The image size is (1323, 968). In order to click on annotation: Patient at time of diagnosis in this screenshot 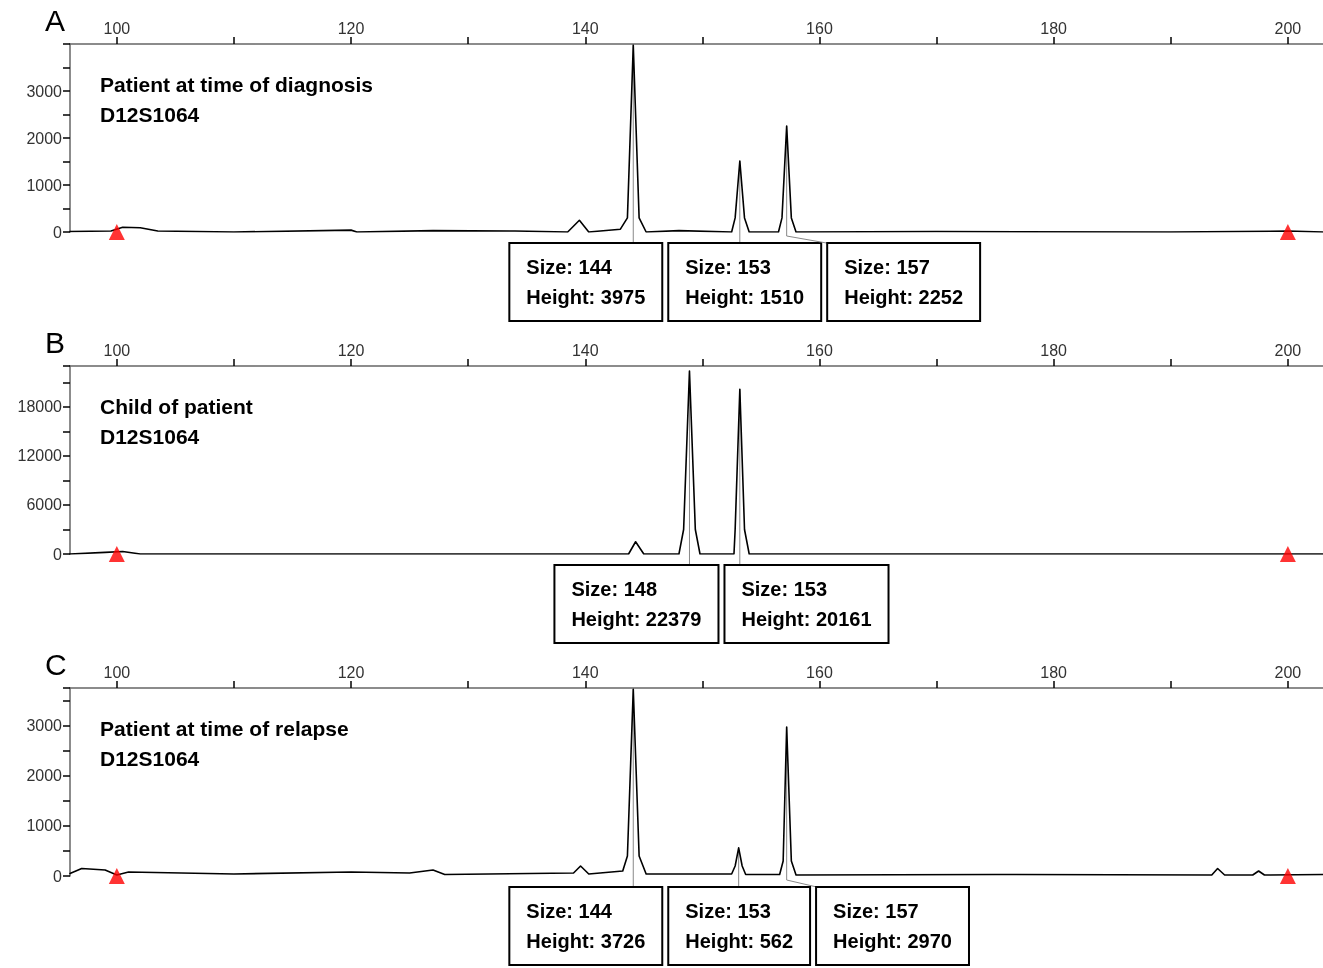, I will do `click(237, 84)`.